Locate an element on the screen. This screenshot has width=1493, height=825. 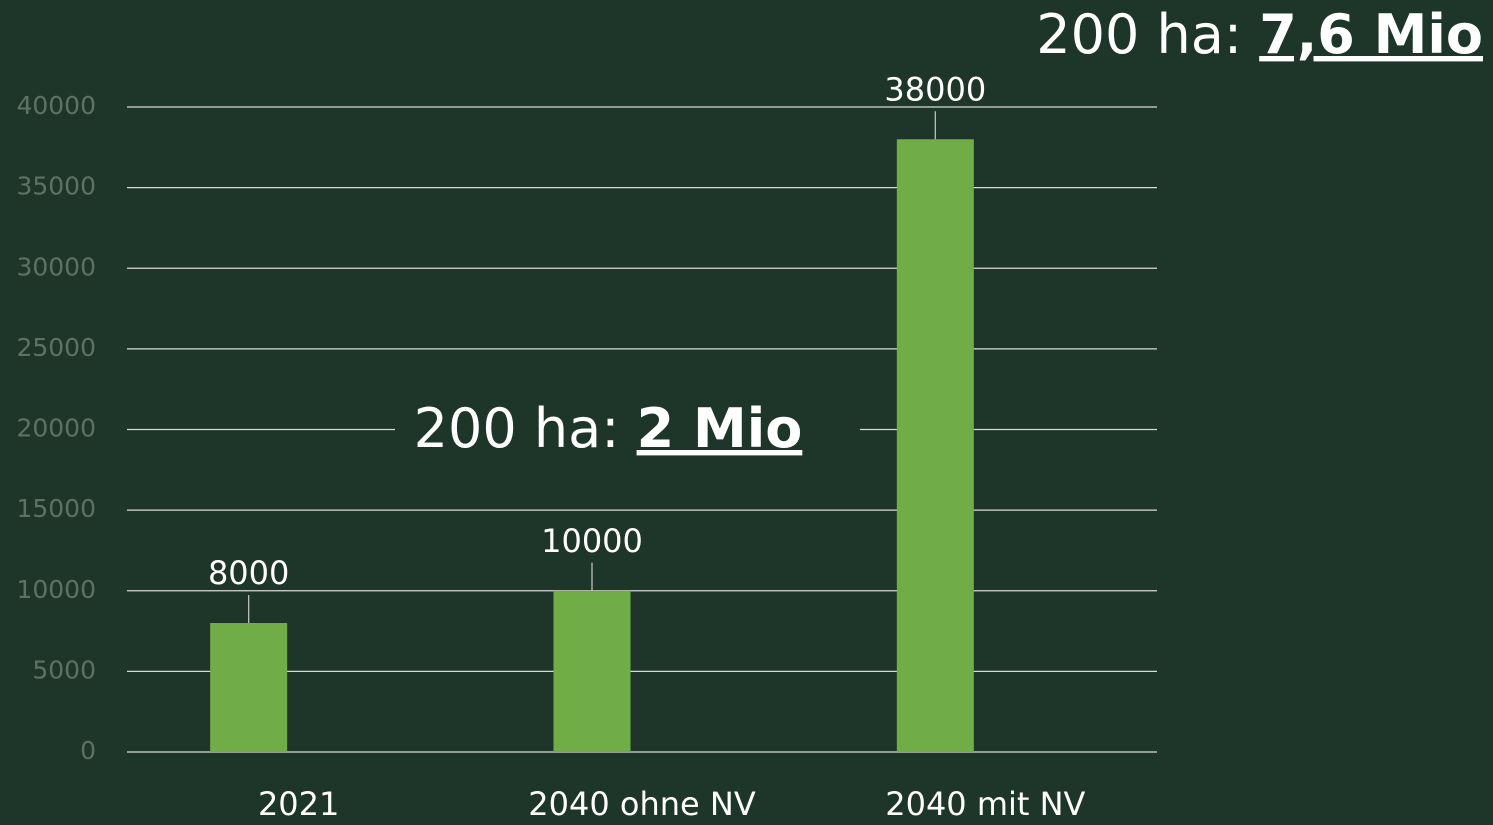
x-tick-label: 2040 mit NV is located at coordinates (985, 804).